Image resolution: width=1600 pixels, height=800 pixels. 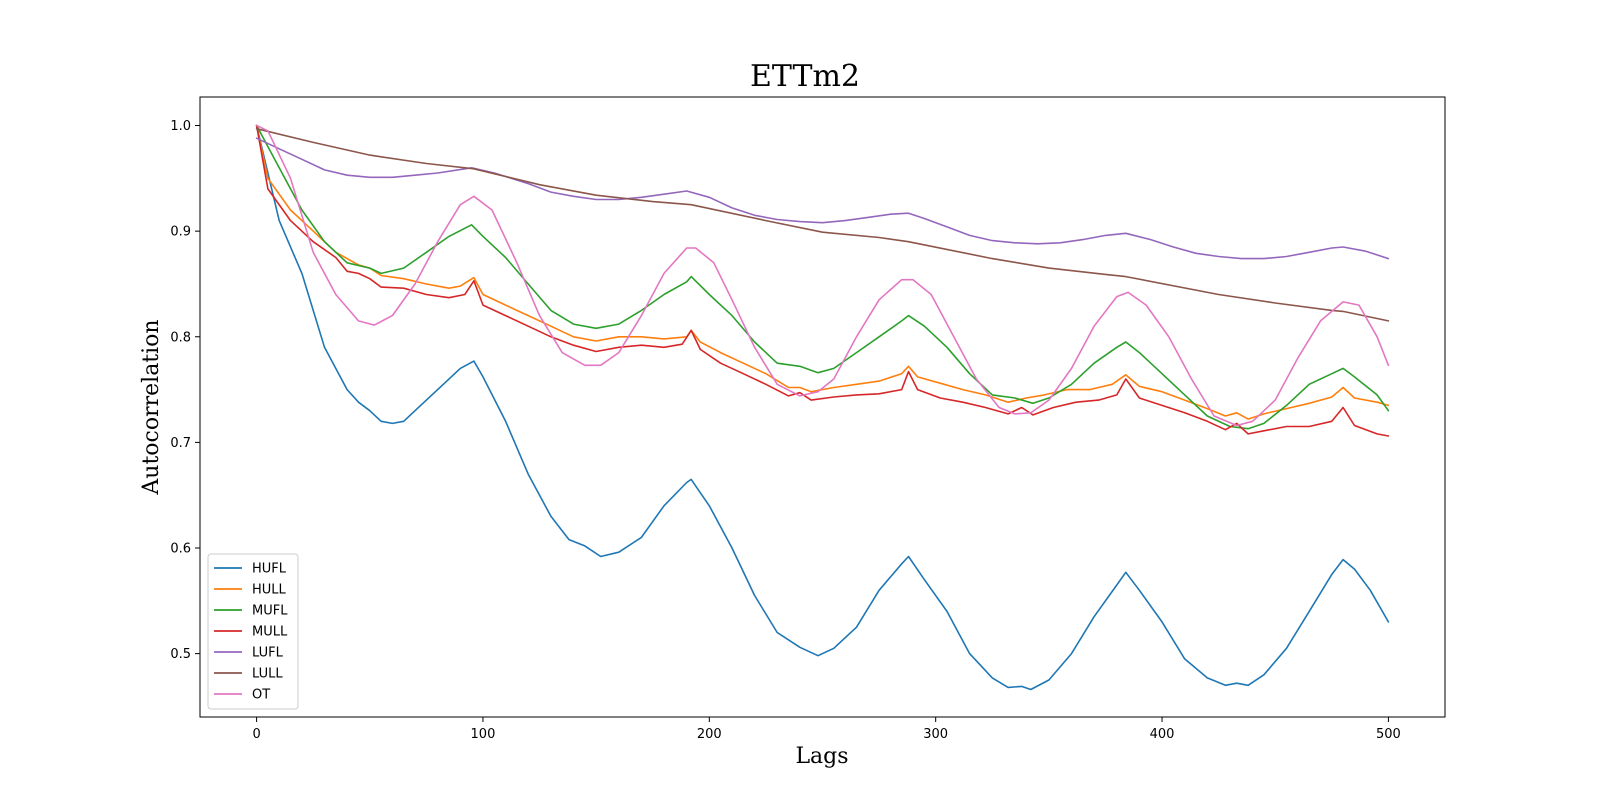 I want to click on legend-box, so click(x=253, y=631).